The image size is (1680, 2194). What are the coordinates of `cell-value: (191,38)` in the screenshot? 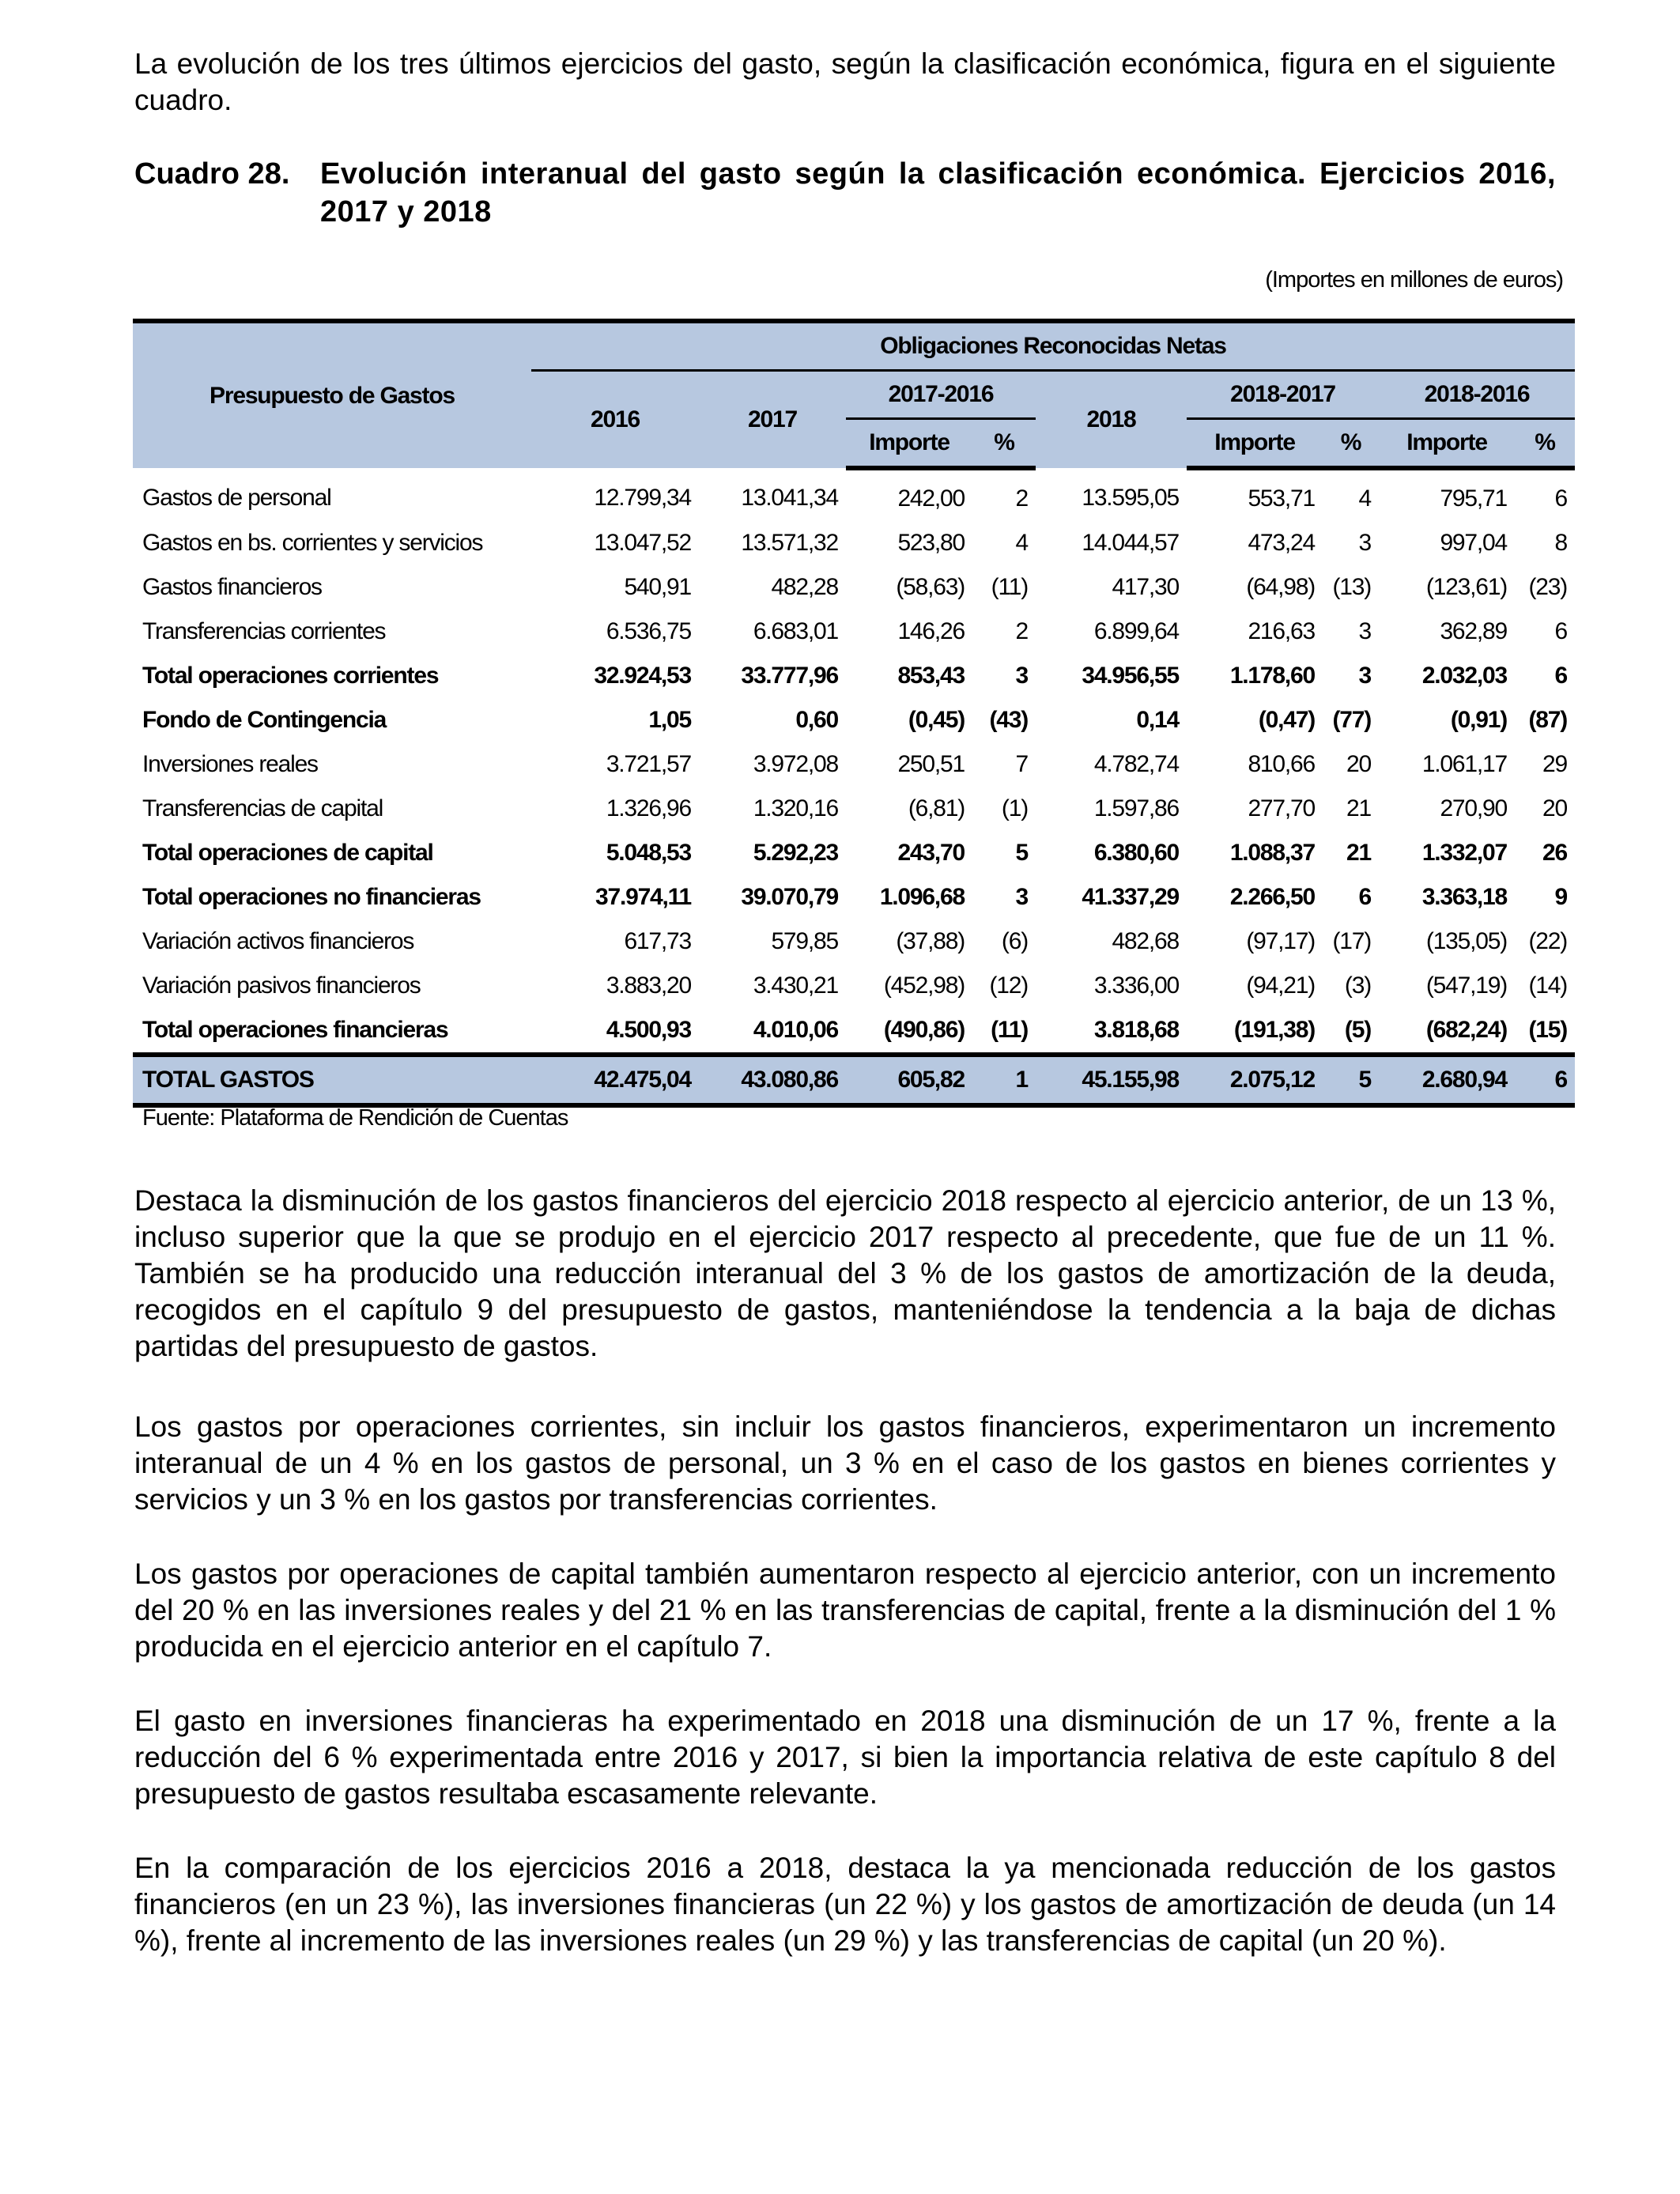 It's located at (1274, 1030).